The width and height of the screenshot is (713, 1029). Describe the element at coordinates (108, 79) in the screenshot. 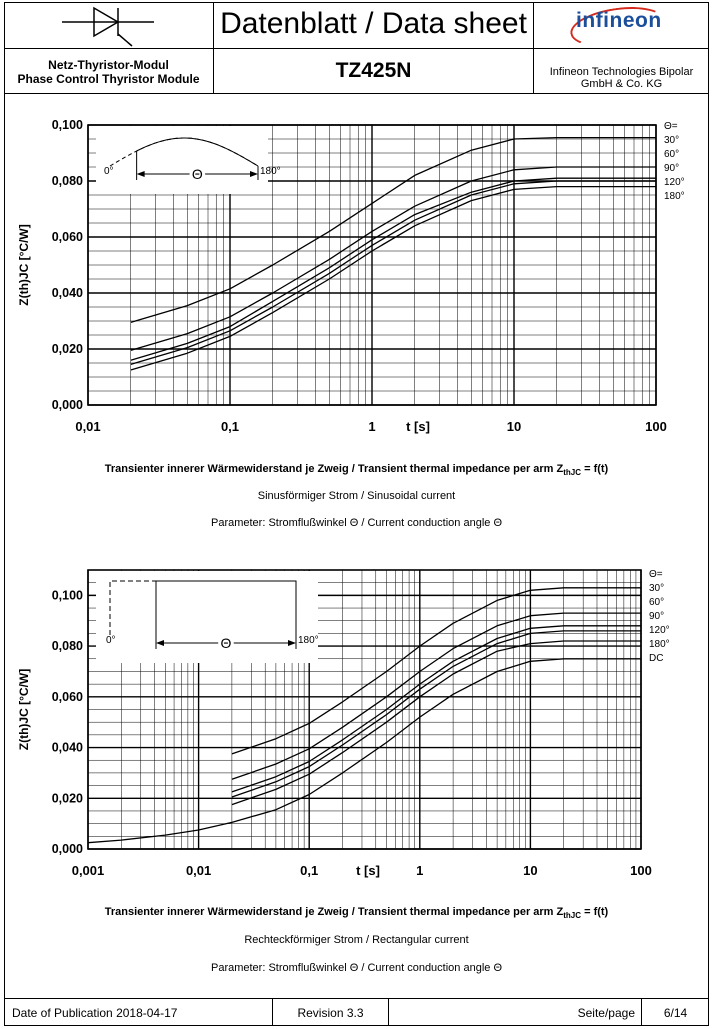

I see `module-type-en: Phase Control Thyristor Module` at that location.